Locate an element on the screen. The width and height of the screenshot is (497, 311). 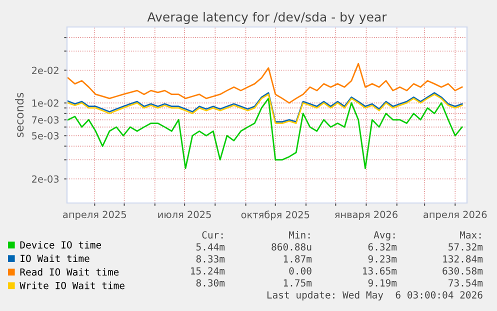
text: 8.33m is located at coordinates (210, 259).